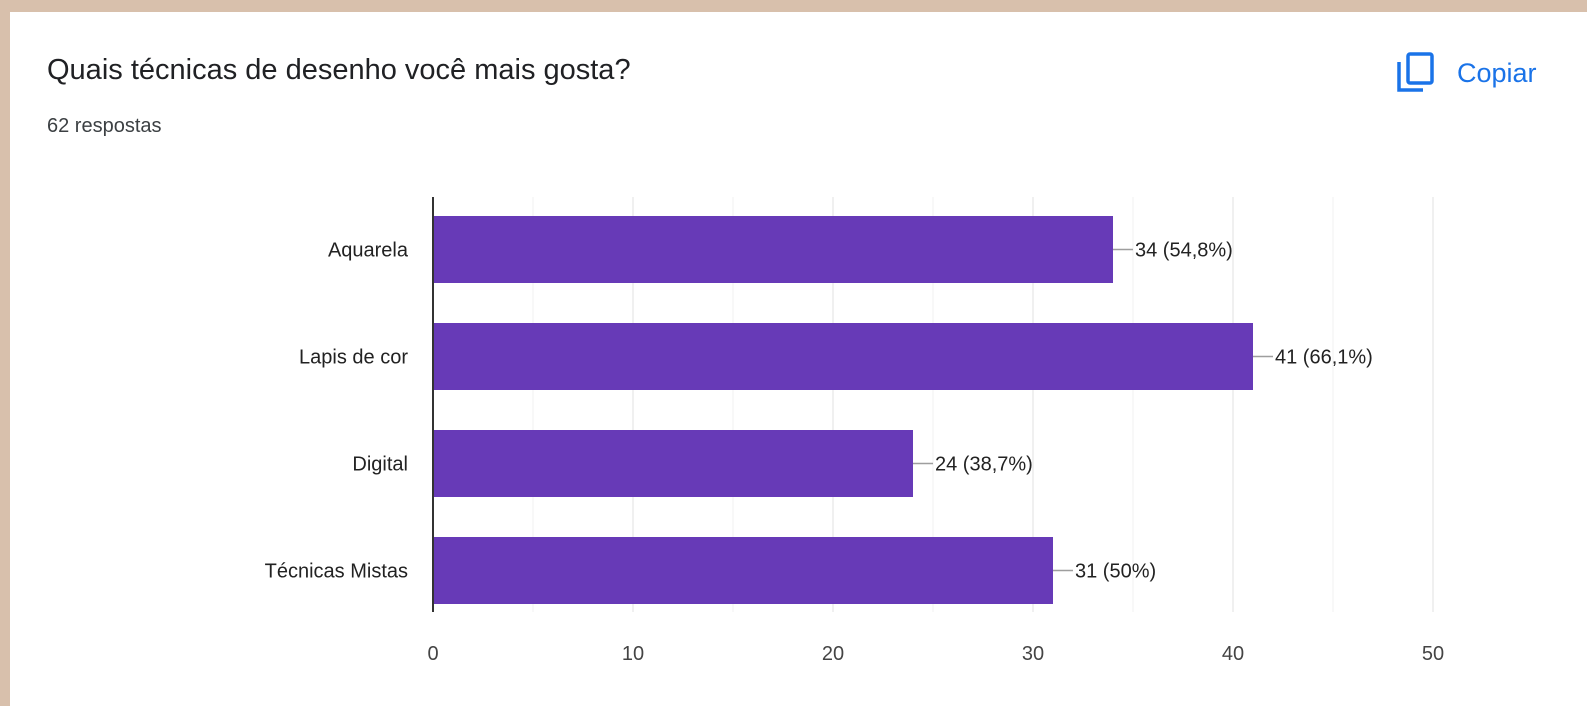 The height and width of the screenshot is (706, 1587). I want to click on category-label: Digital, so click(380, 465).